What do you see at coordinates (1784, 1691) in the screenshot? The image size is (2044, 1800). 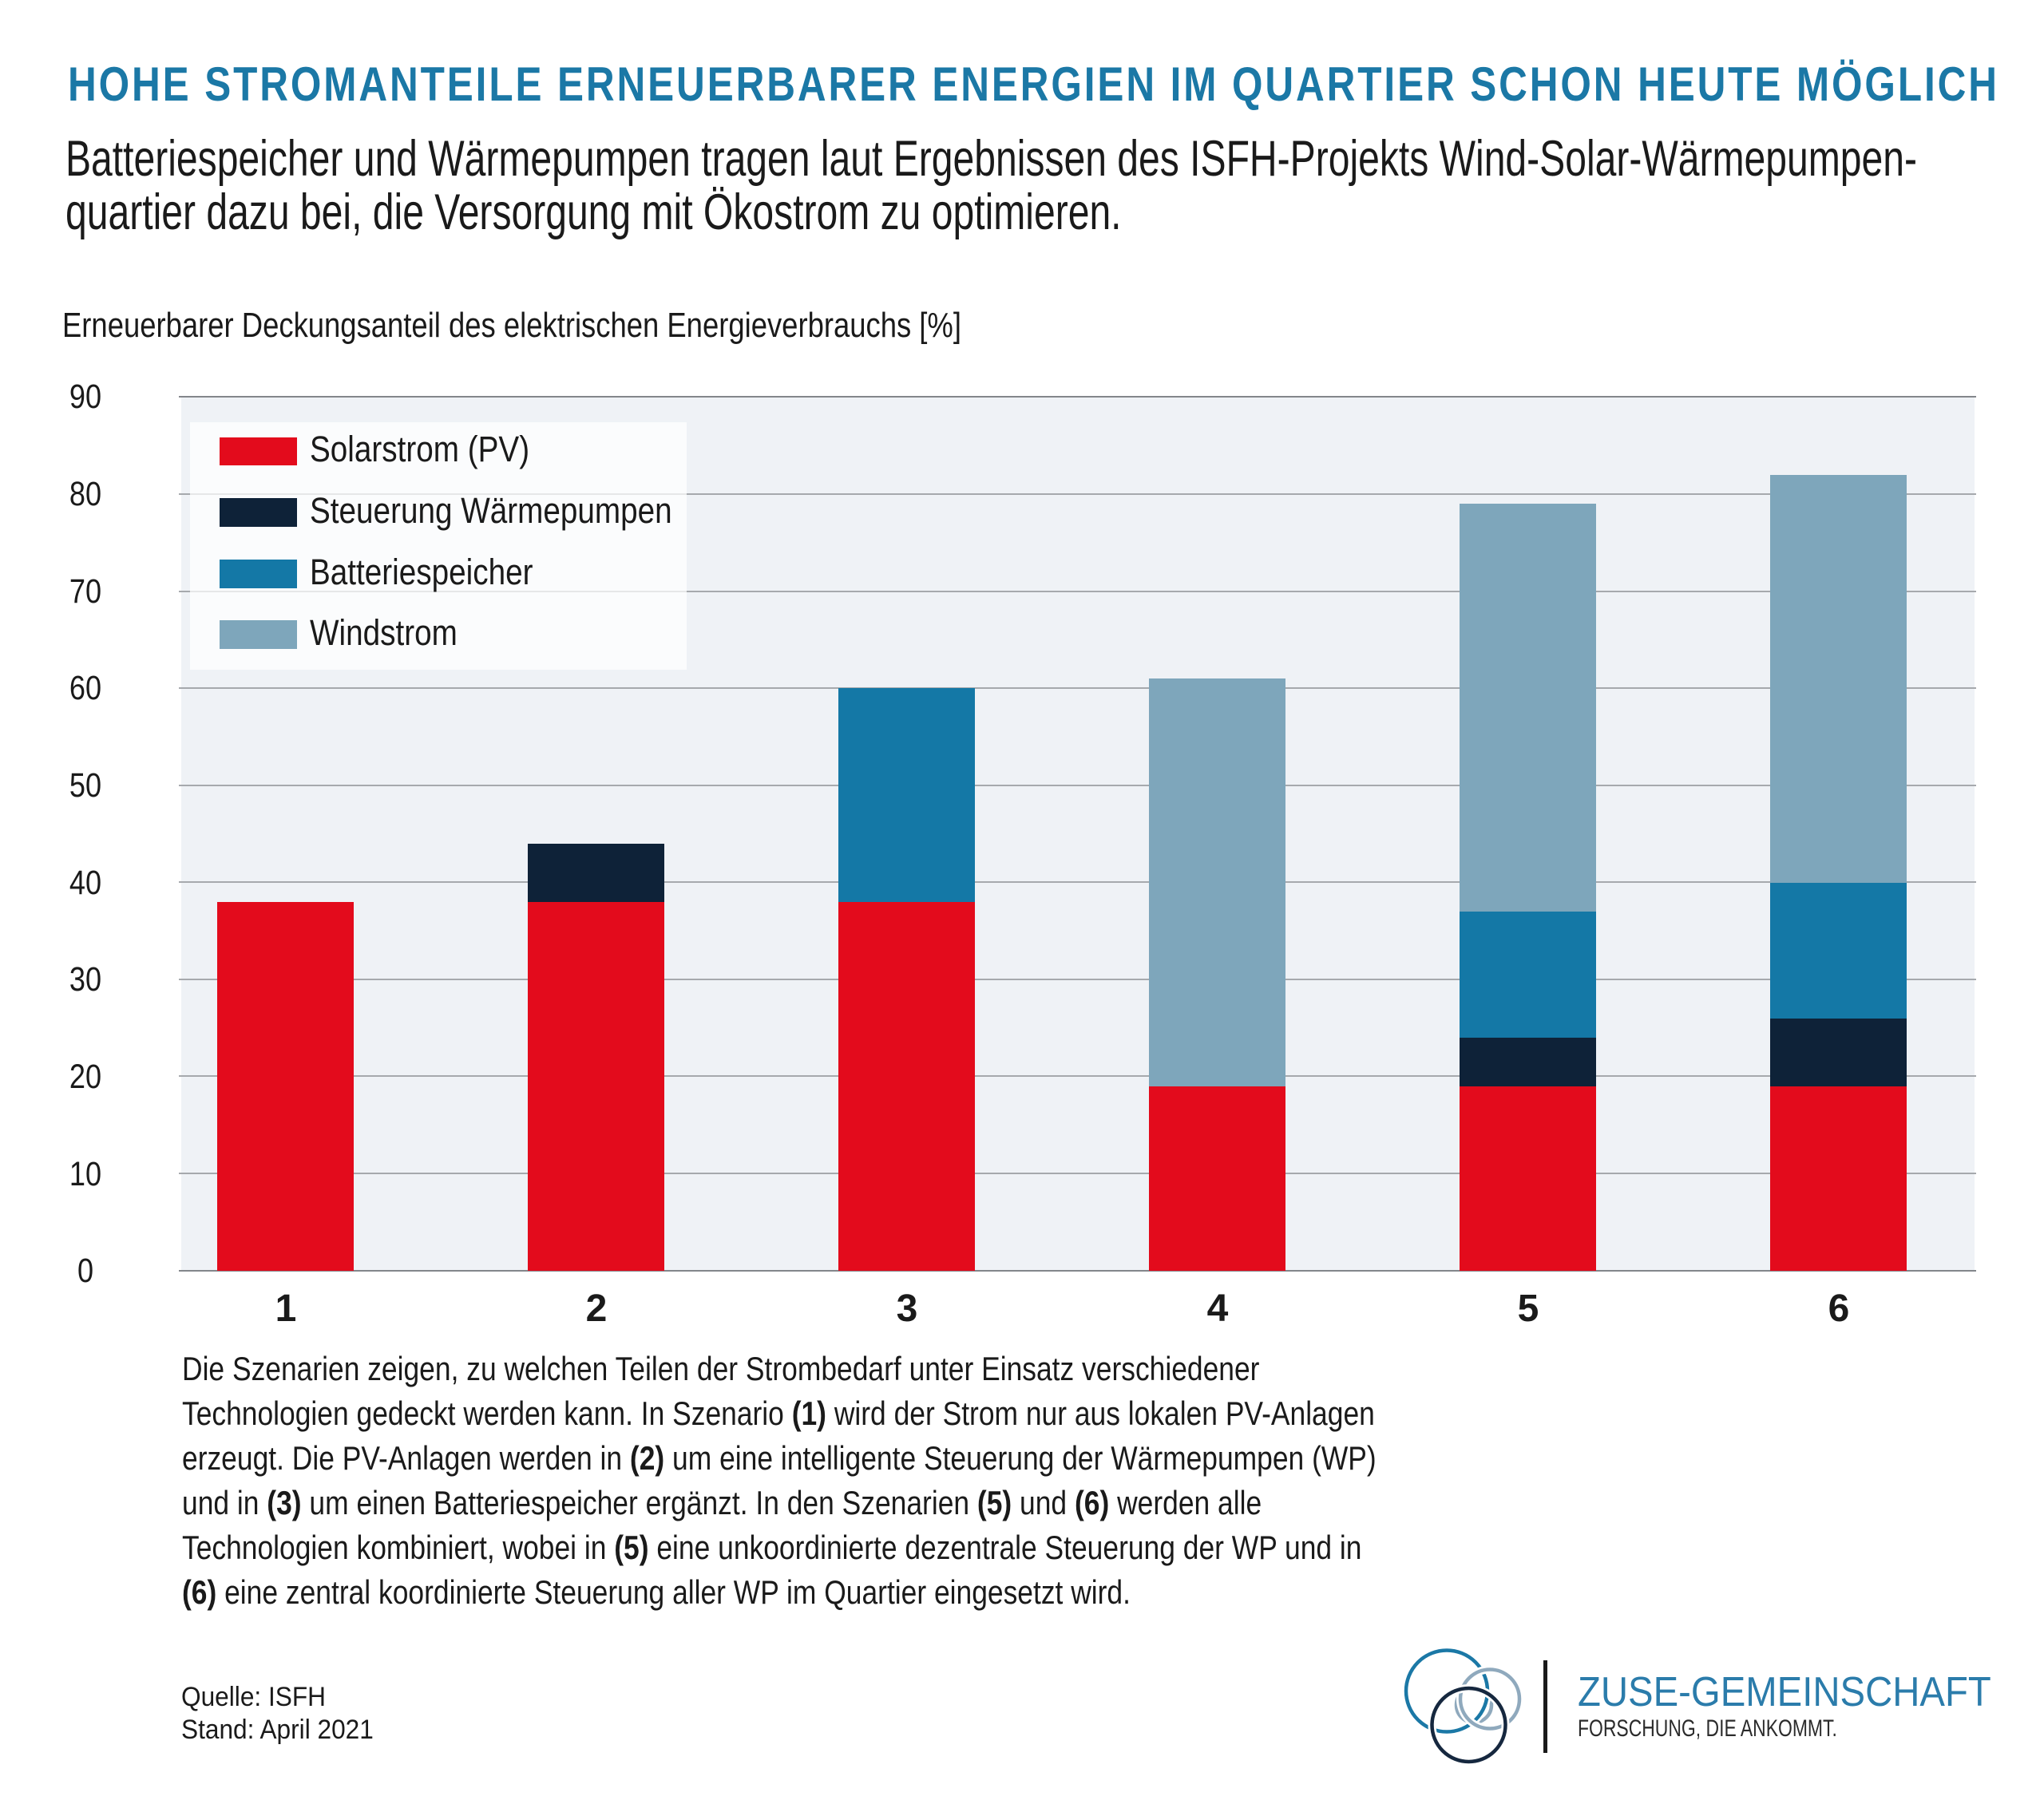 I see `svg-text: ZUSE-GEMEINSCHAFT` at bounding box center [1784, 1691].